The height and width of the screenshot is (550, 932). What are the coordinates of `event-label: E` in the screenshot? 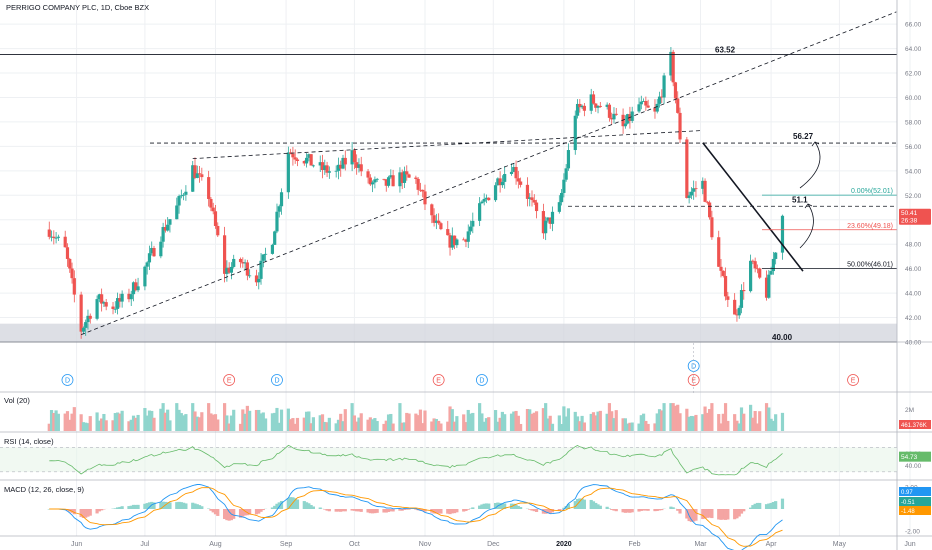 It's located at (229, 381).